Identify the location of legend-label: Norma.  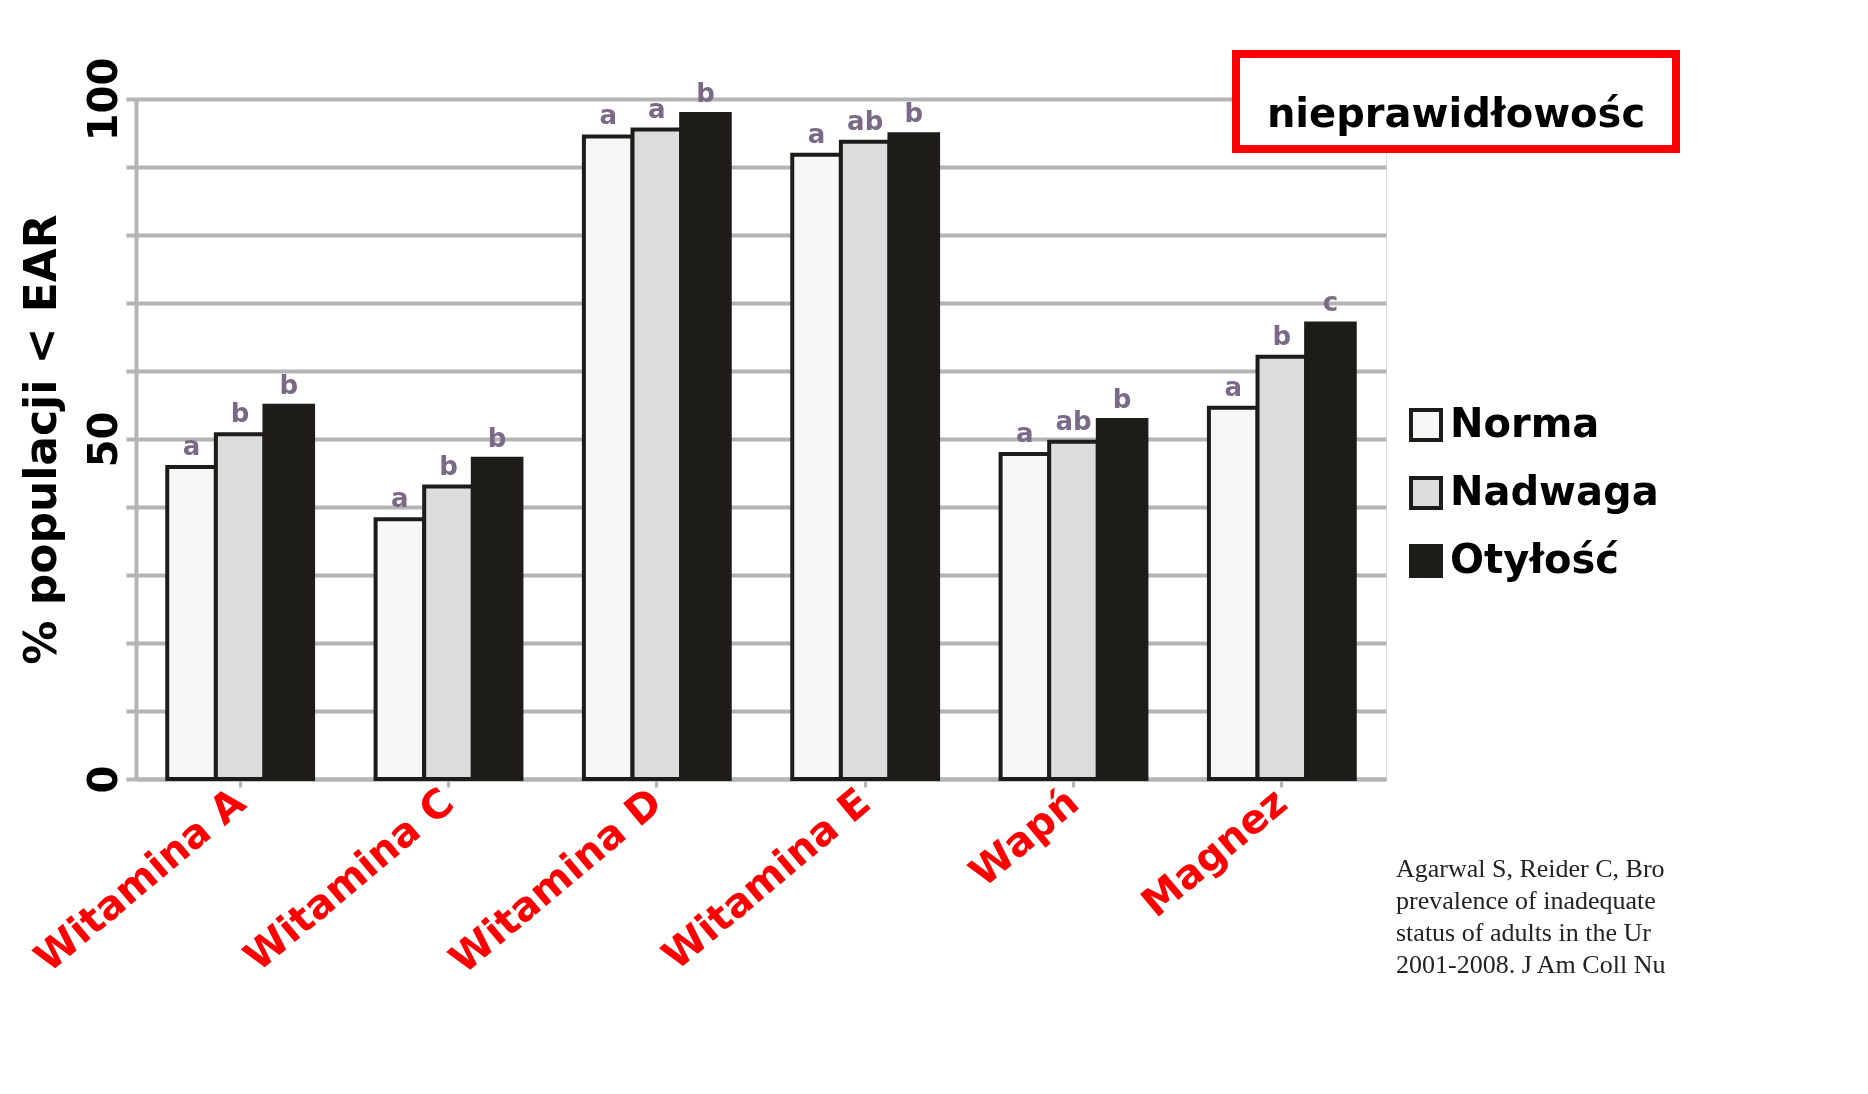
(1525, 423).